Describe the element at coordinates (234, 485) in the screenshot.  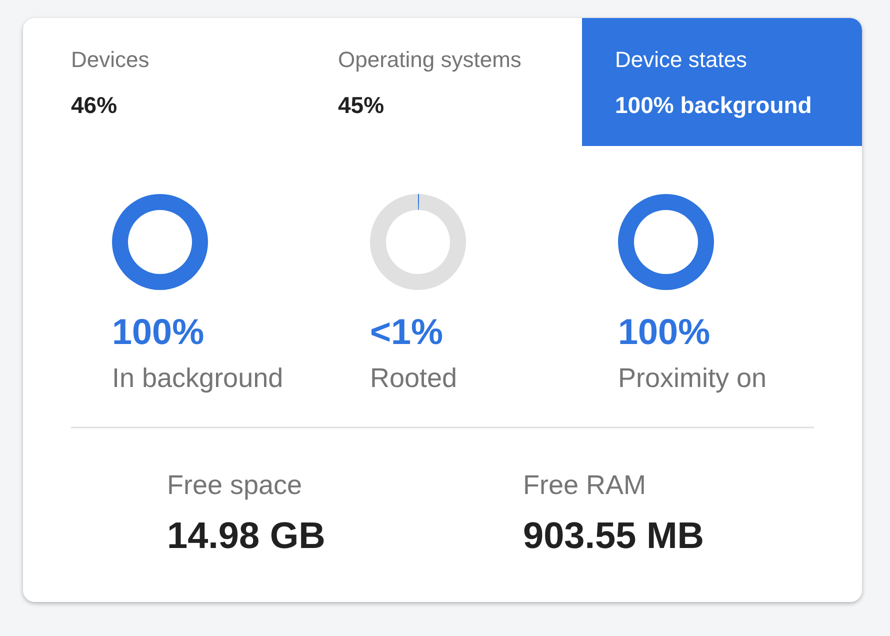
I see `category-label: Free space` at that location.